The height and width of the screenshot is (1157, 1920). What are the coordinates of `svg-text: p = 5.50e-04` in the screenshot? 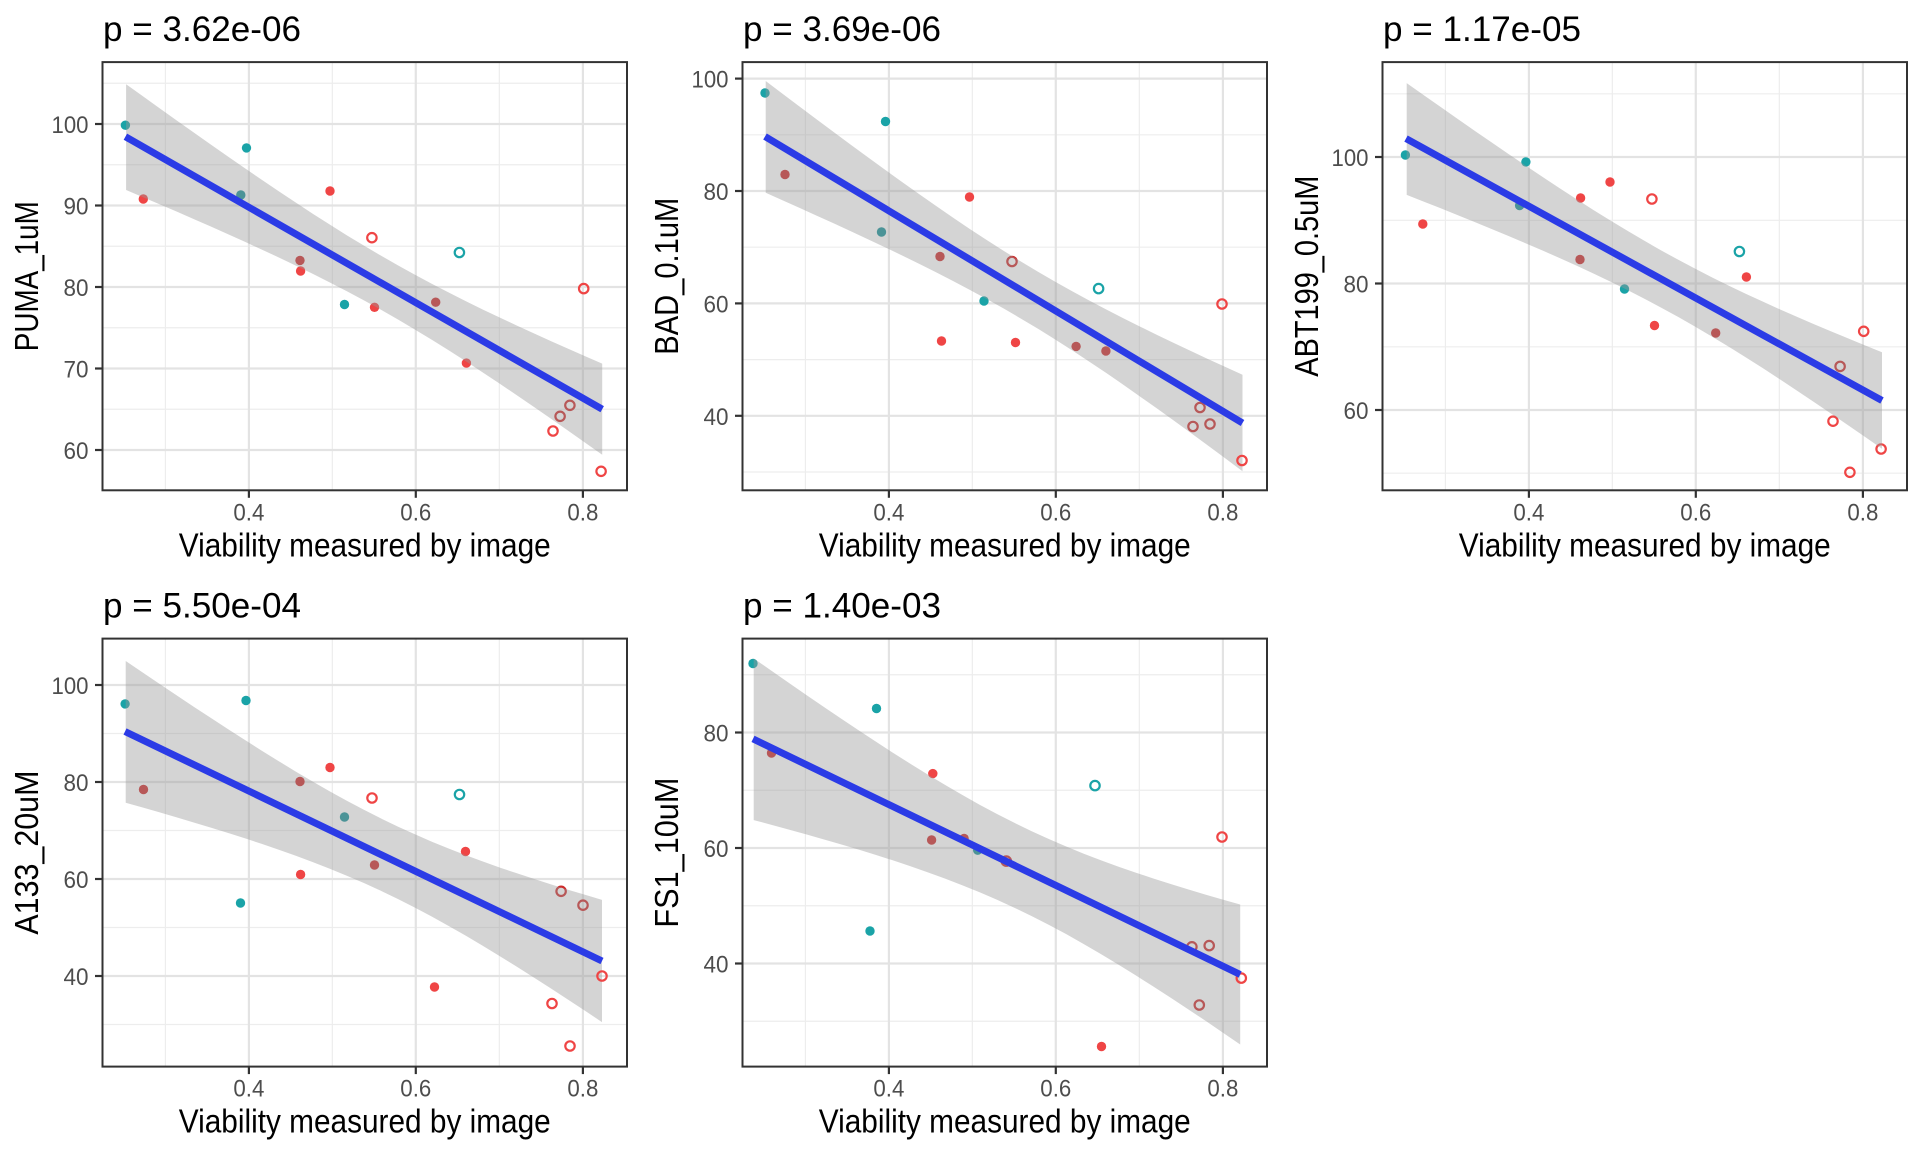 It's located at (202, 606).